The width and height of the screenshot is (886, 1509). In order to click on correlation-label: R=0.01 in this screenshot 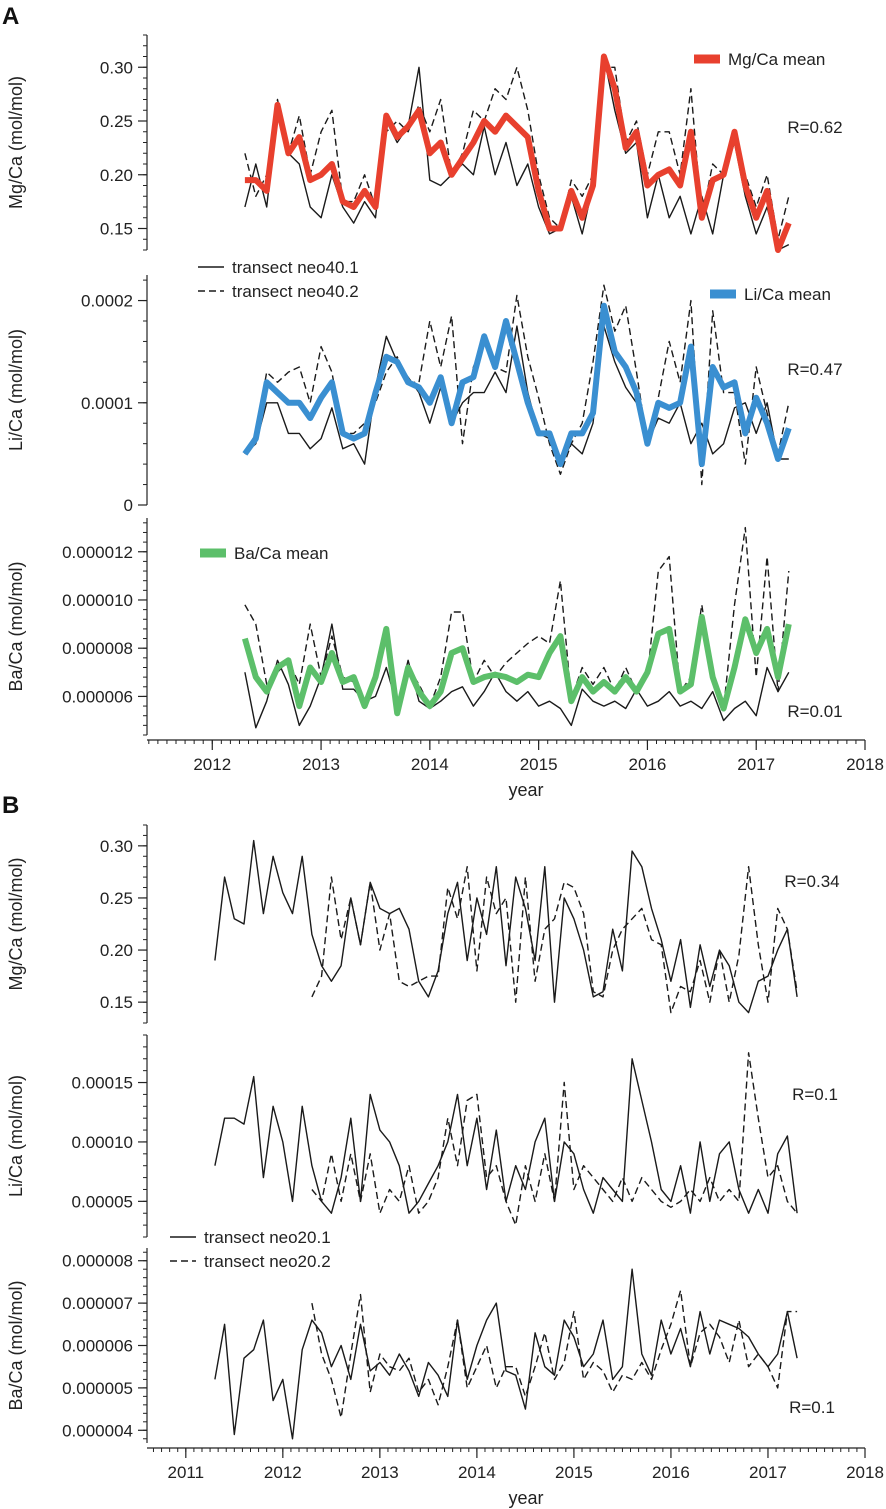, I will do `click(814, 711)`.